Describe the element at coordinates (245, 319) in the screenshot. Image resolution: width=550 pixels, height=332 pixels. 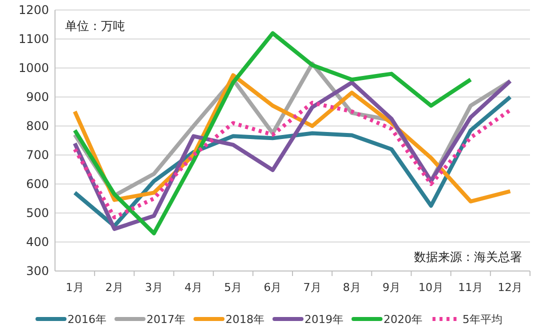
I see `legend-label: 2018年` at that location.